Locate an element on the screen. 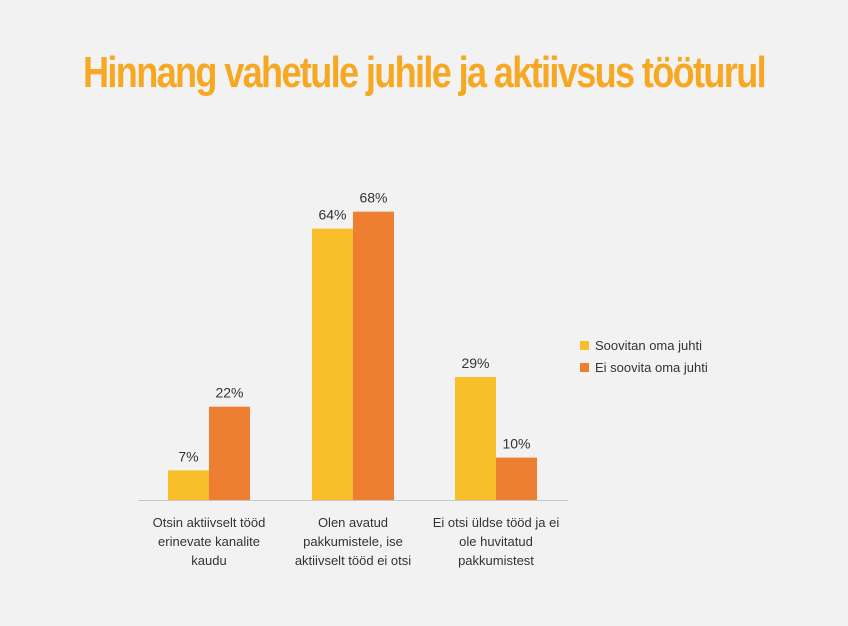  category-label-line: Olen avatud is located at coordinates (353, 522).